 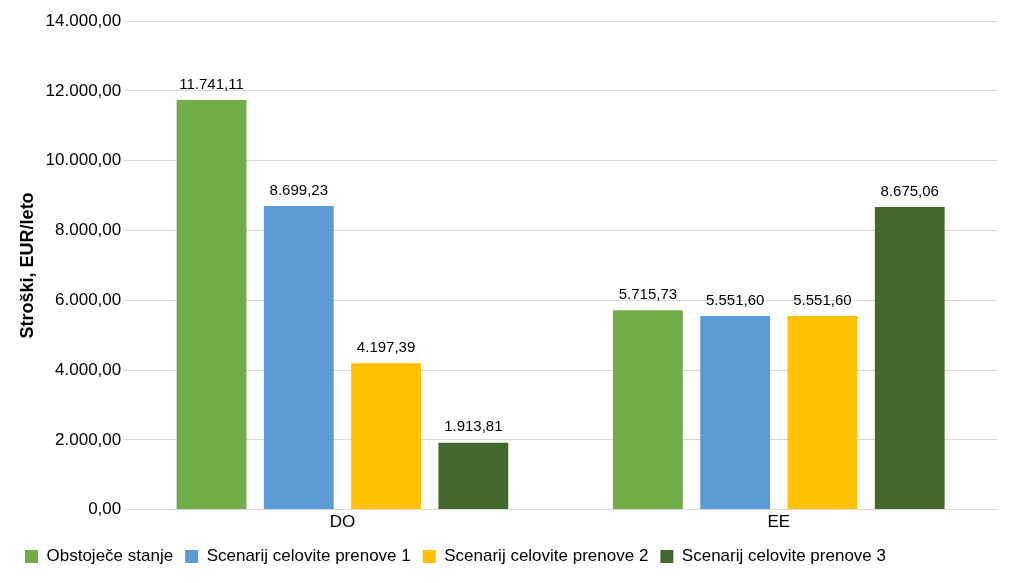 I want to click on data-label: 1.913,81, so click(x=473, y=426).